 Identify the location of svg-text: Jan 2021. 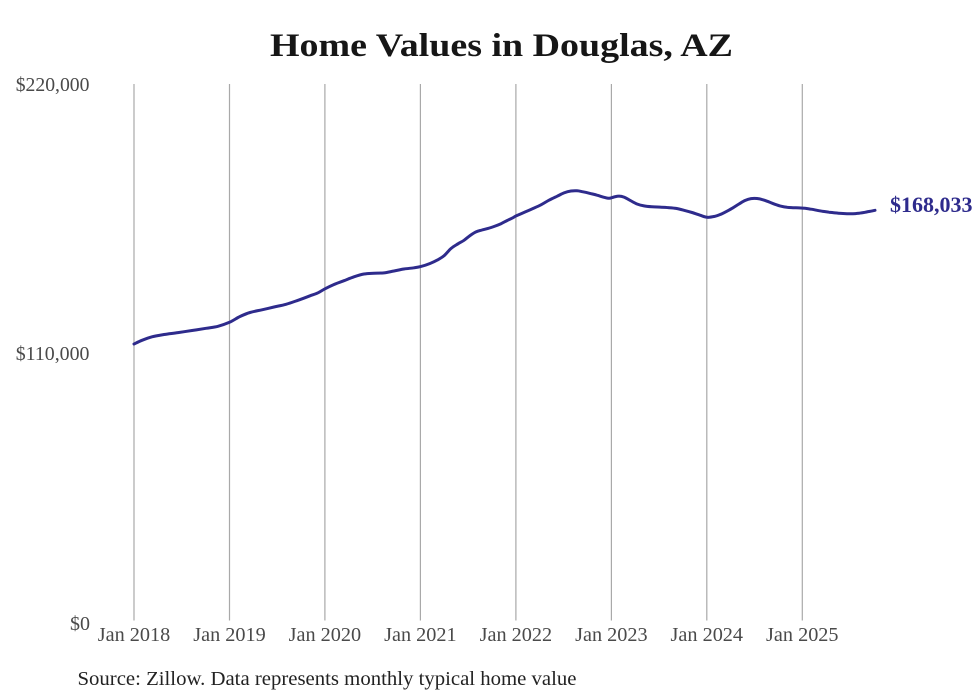
(420, 635).